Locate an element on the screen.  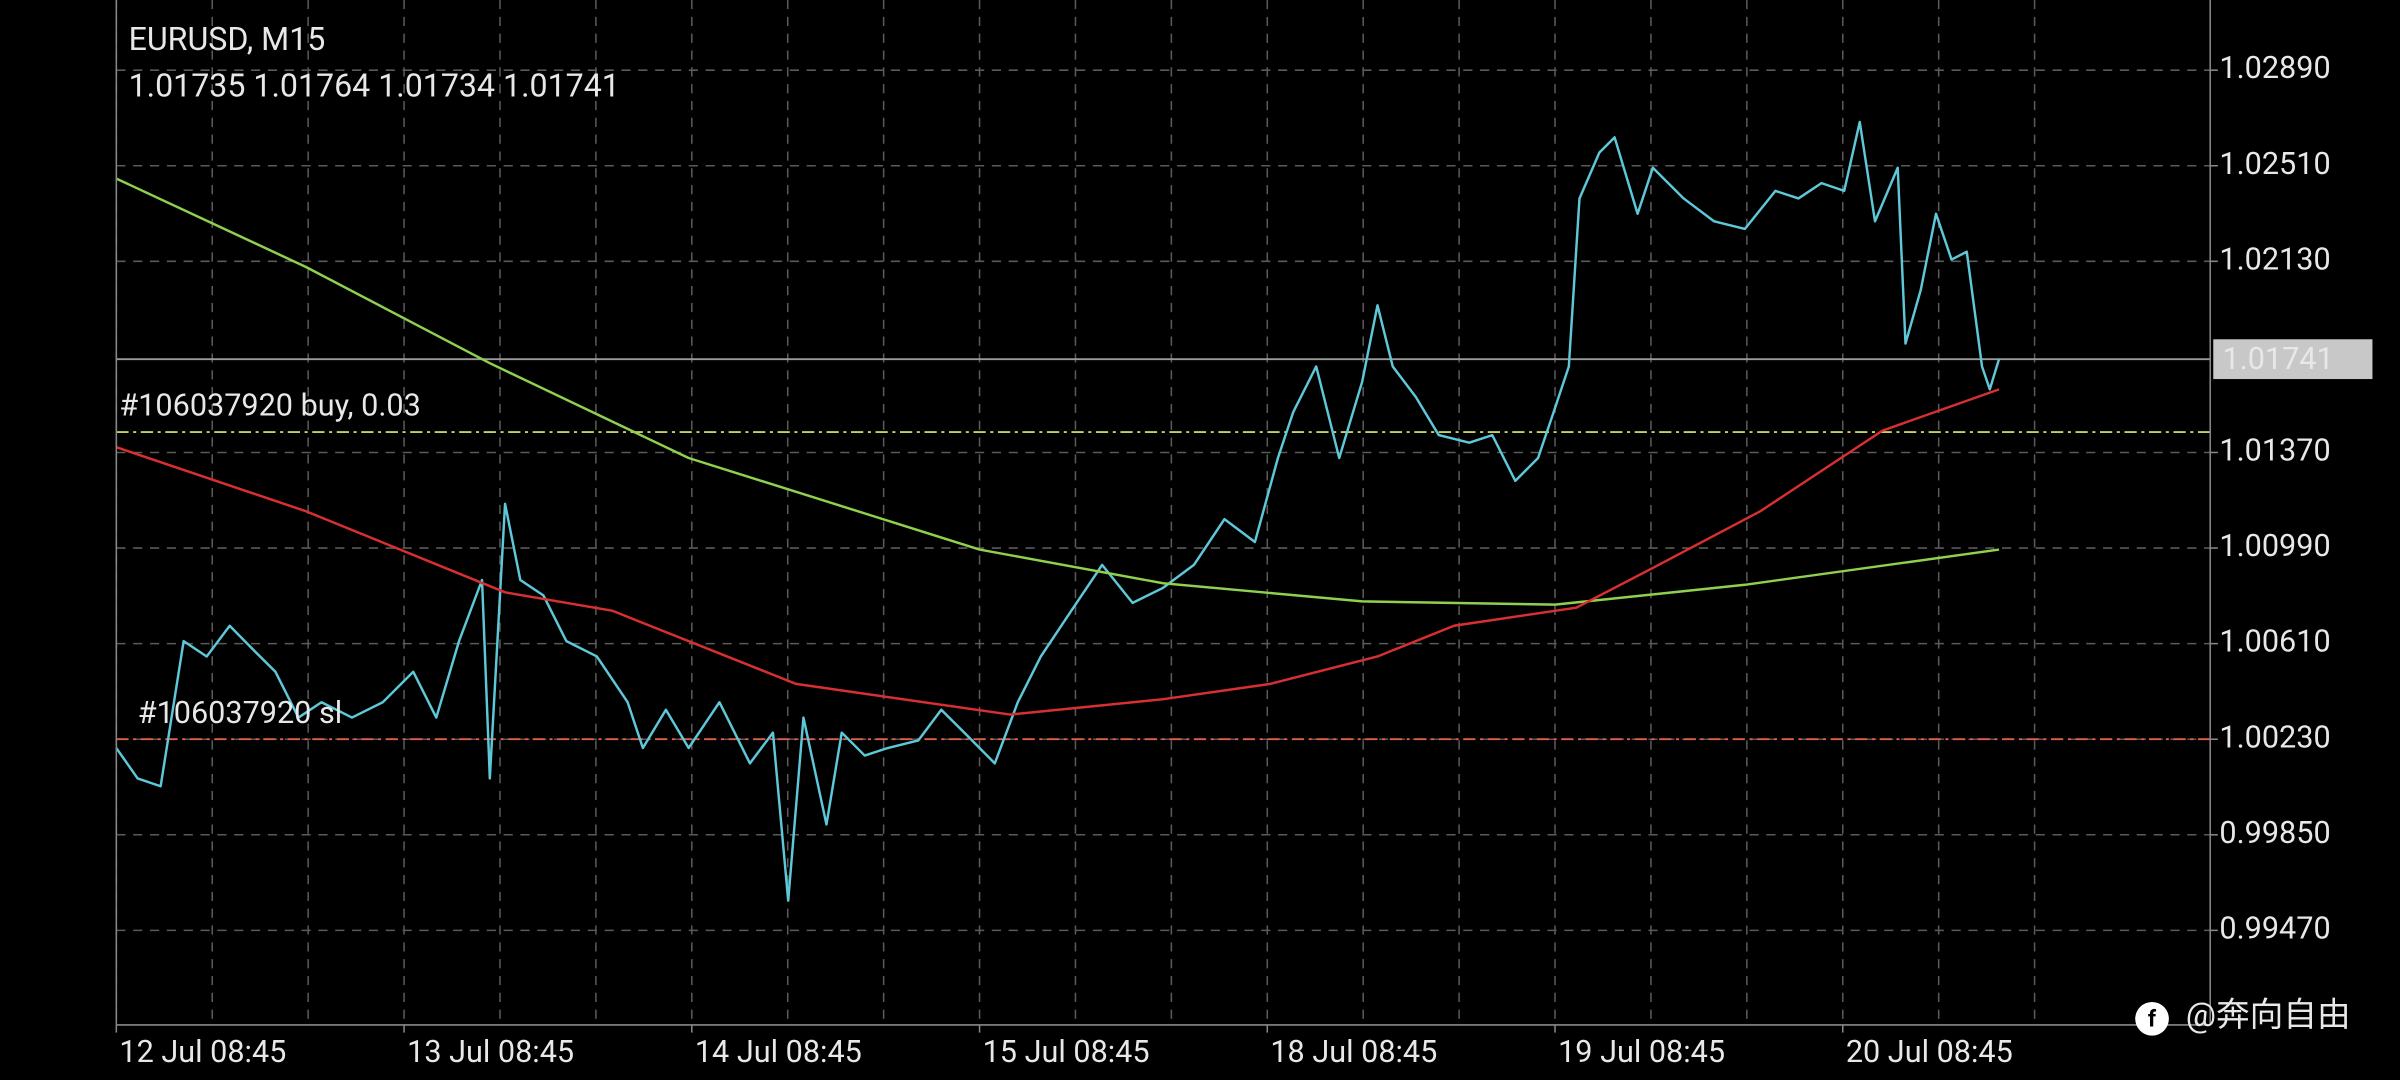
low: 1.01734 is located at coordinates (436, 86).